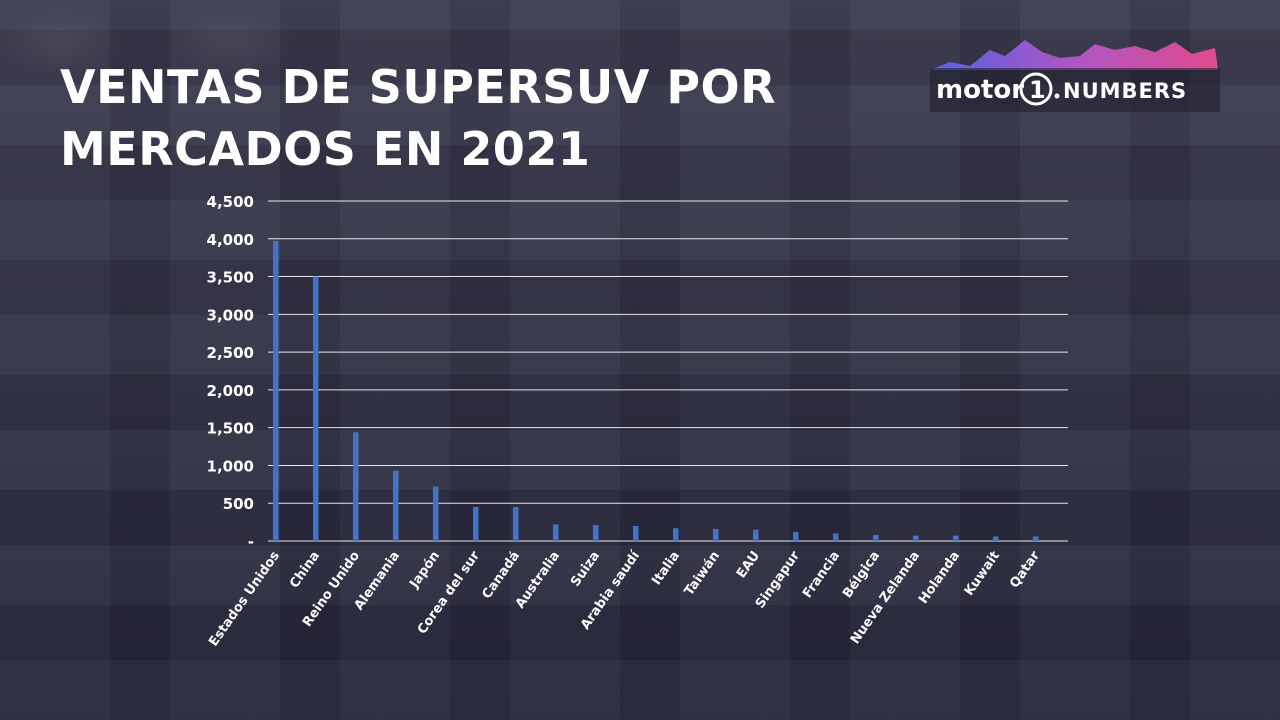 The height and width of the screenshot is (720, 1280). I want to click on x-tick-label: Nueva Zelanda, so click(885, 598).